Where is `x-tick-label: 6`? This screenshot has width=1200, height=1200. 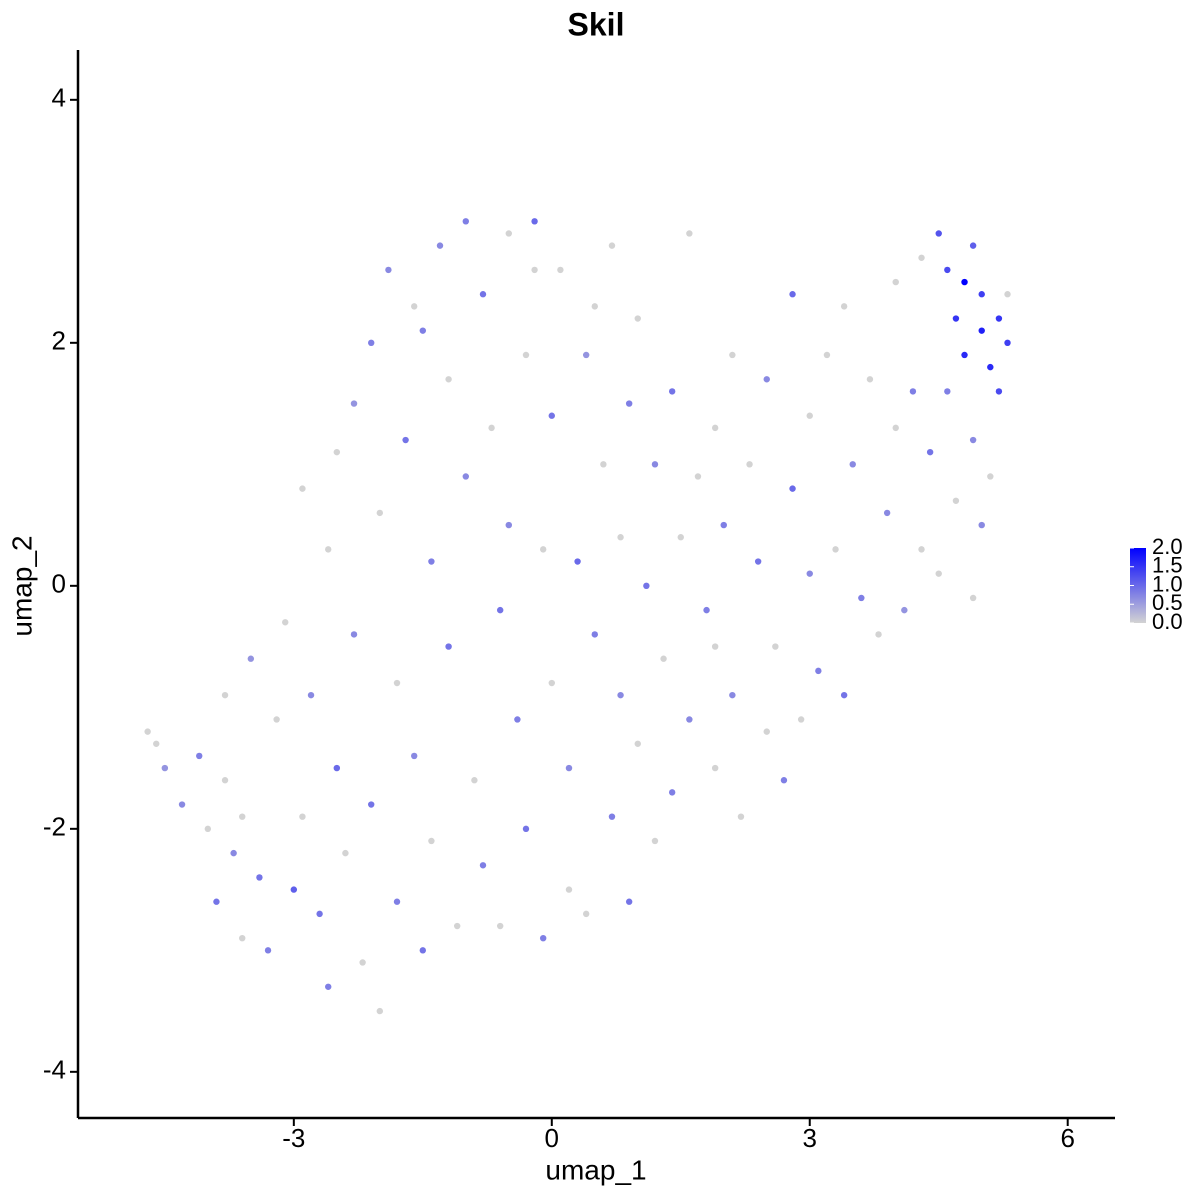
x-tick-label: 6 is located at coordinates (1067, 1138).